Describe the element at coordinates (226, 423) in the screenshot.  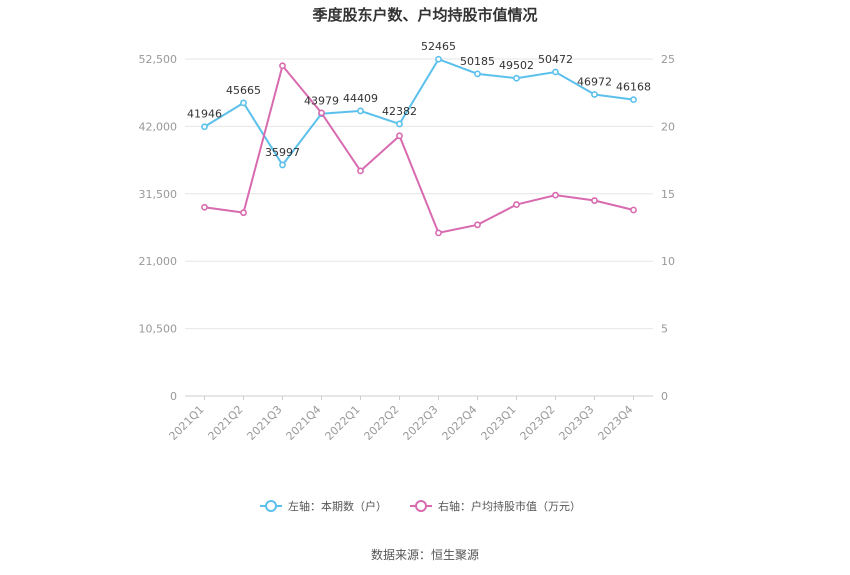
I see `x-tick-label: 2021Q2` at that location.